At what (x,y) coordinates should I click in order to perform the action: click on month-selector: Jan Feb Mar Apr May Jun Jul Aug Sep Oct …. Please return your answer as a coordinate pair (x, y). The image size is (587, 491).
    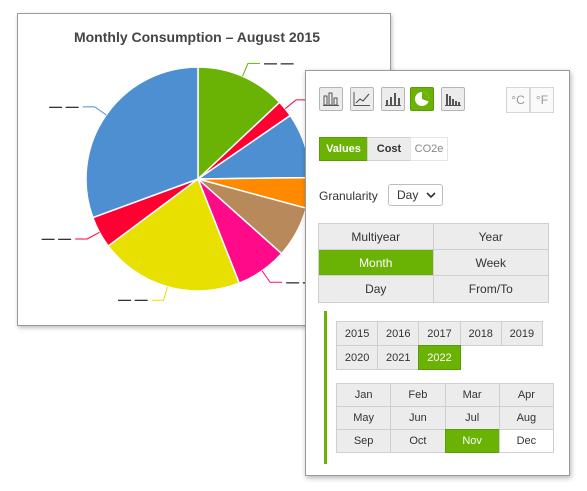
    Looking at the image, I should click on (445, 418).